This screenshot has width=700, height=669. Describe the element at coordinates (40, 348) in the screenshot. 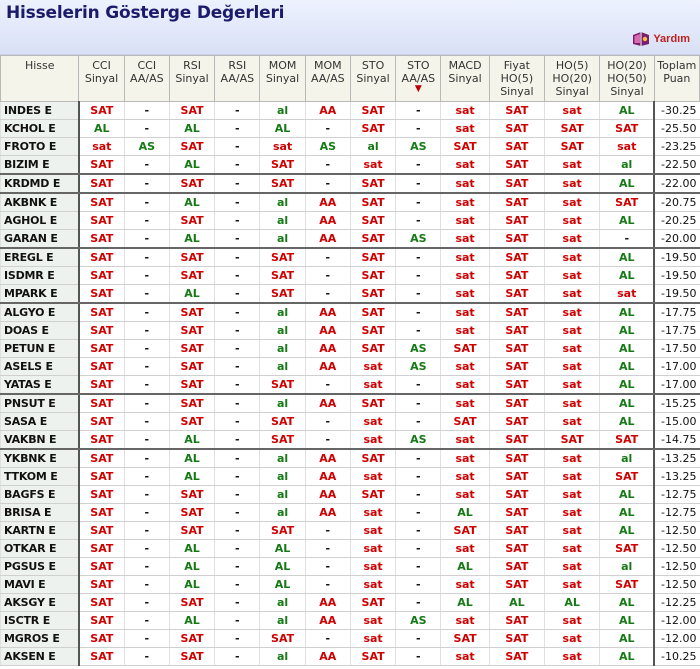

I see `stock-symbol: PETUN E` at that location.